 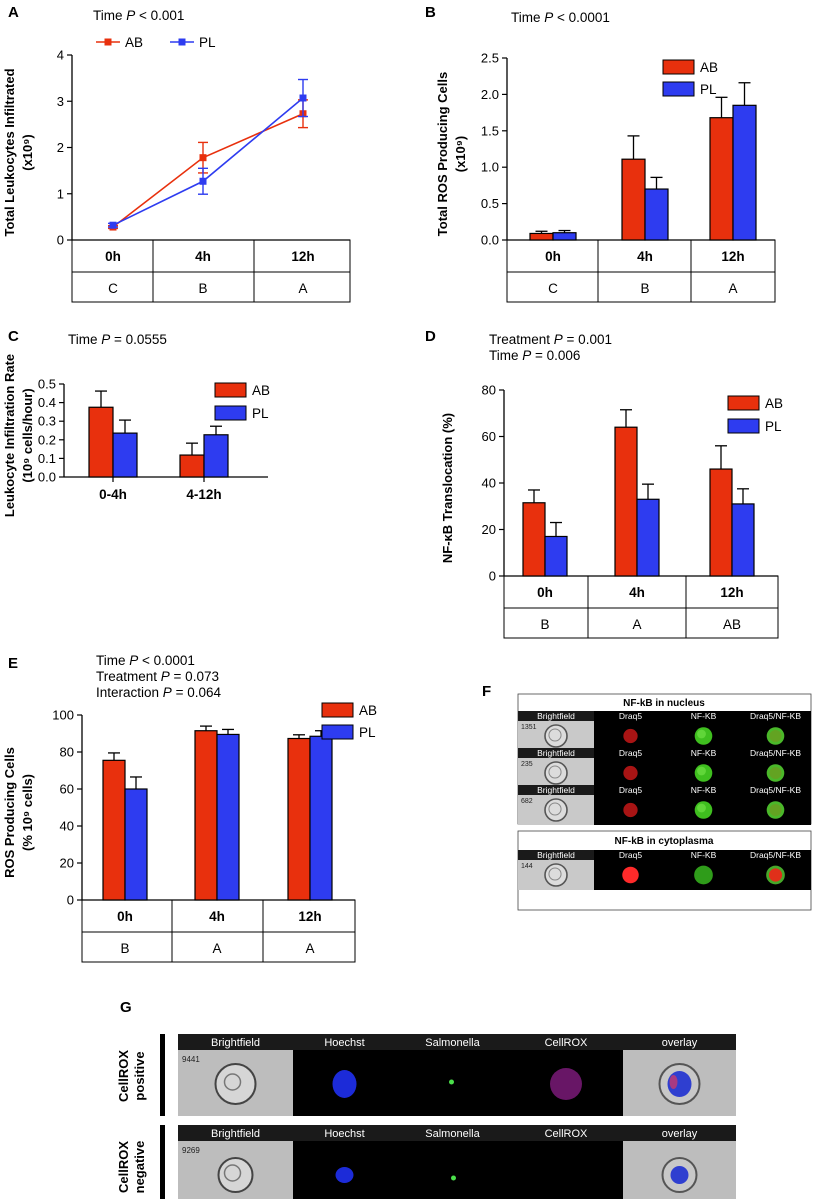 What do you see at coordinates (490, 130) in the screenshot?
I see `y-tick-label-b: 1.5` at bounding box center [490, 130].